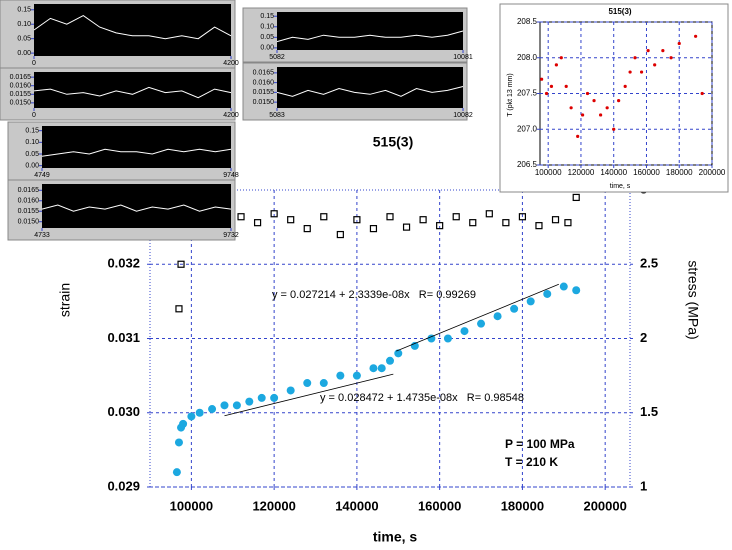 The image size is (732, 550). Describe the element at coordinates (540, 444) in the screenshot. I see `annotation: P = 100 MPa` at that location.